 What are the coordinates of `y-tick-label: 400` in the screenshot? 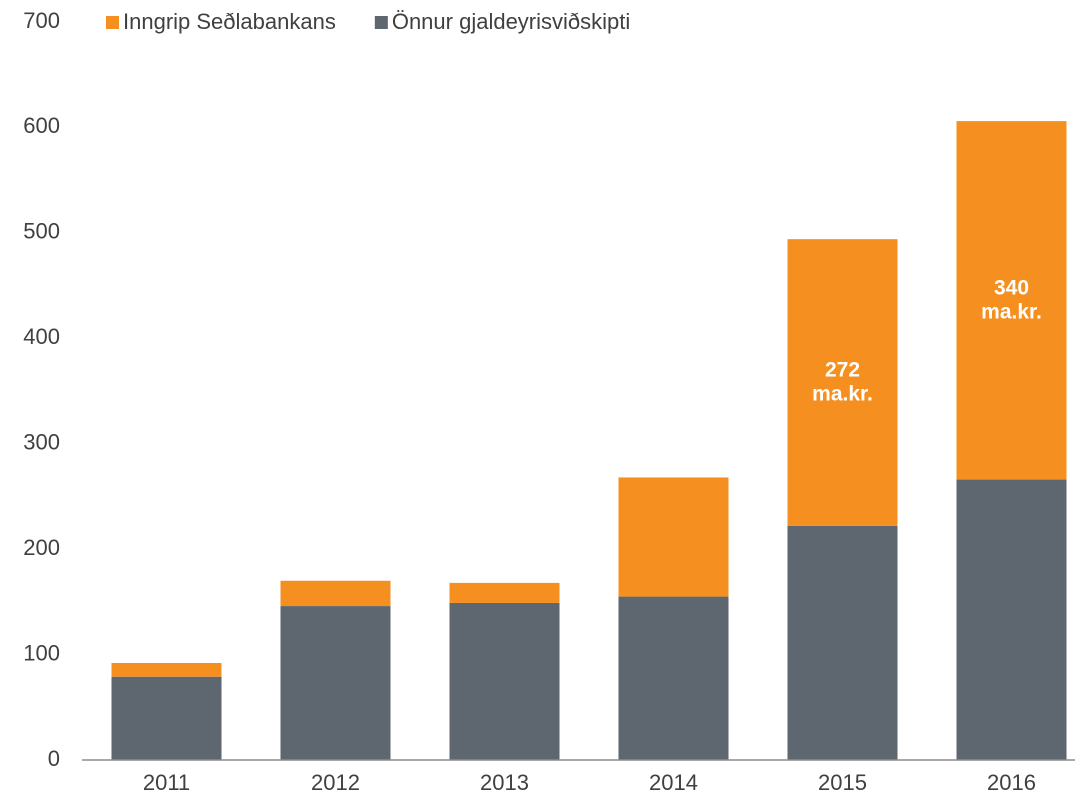 It's located at (41, 336).